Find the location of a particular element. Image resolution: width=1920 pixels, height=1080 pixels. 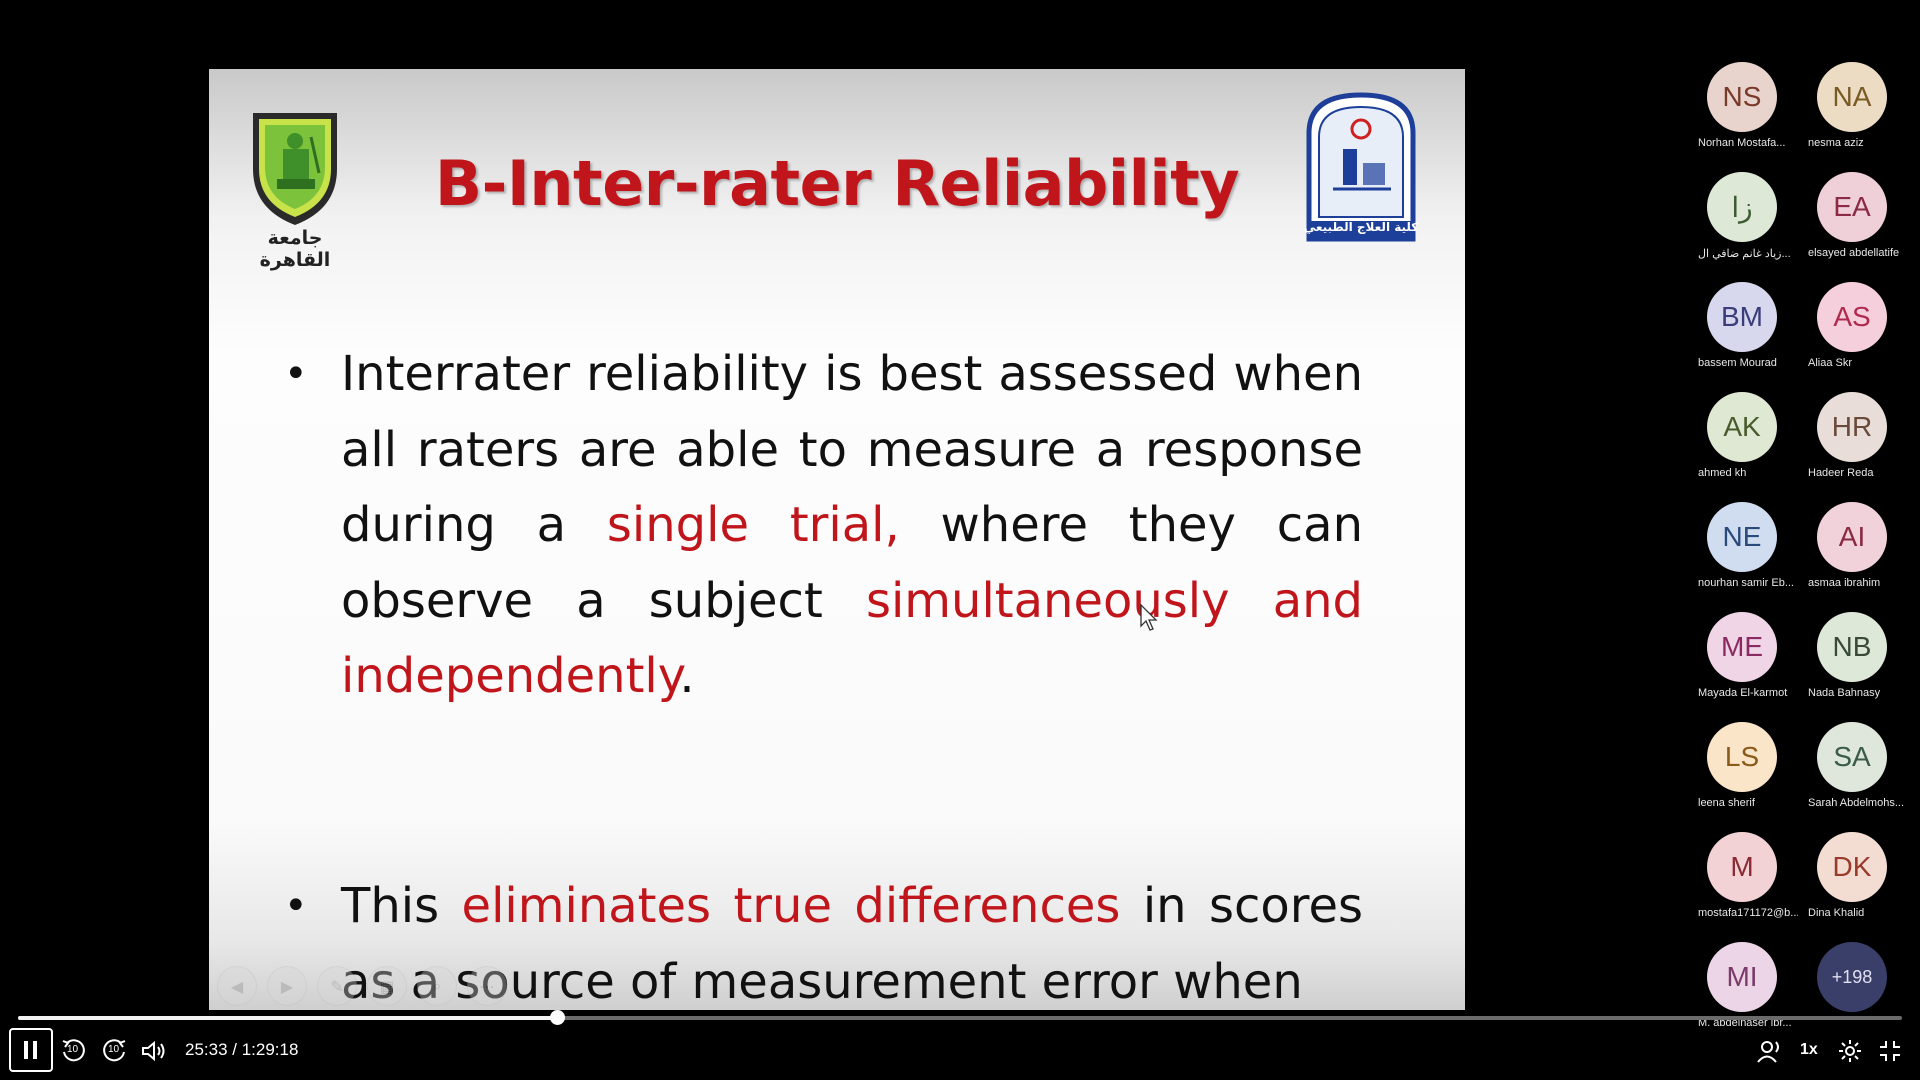

skip-forward-button: 10 is located at coordinates (114, 1051).